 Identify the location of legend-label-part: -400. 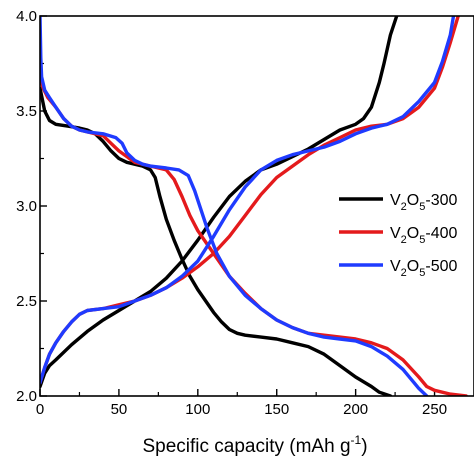
(441, 233).